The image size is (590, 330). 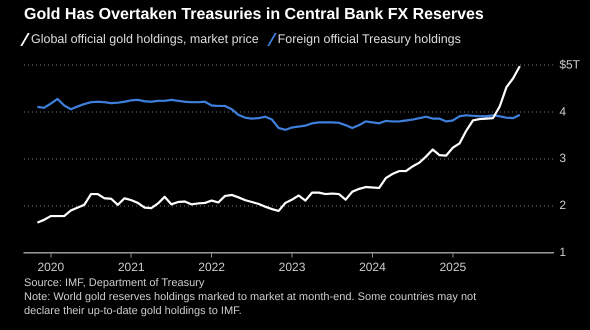 I want to click on x-tick-label: 2022, so click(x=212, y=267).